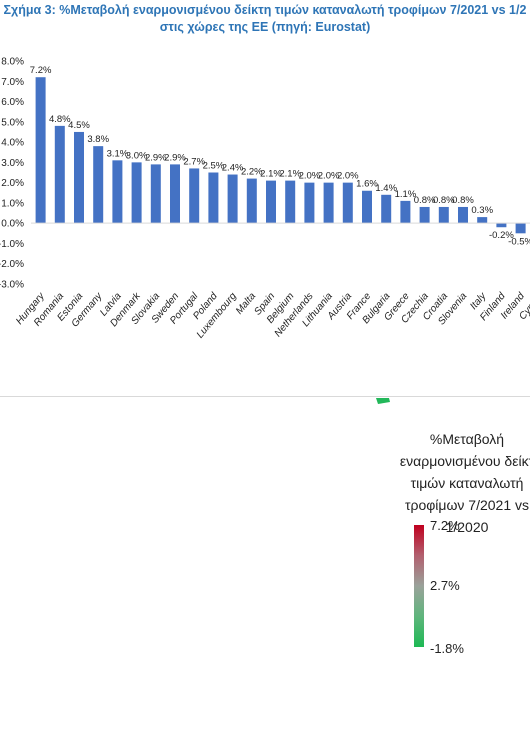 The image size is (530, 742). I want to click on bar-estonia, so click(79, 177).